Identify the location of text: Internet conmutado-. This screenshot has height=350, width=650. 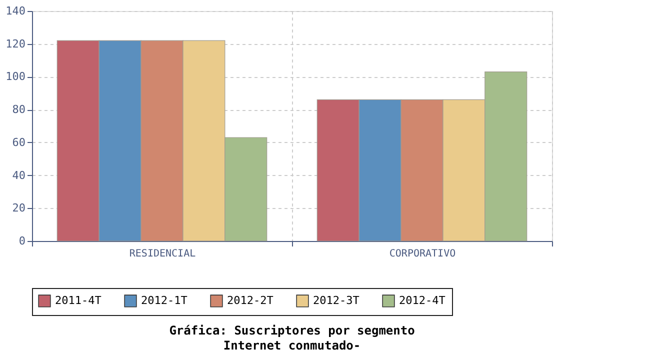
(292, 344).